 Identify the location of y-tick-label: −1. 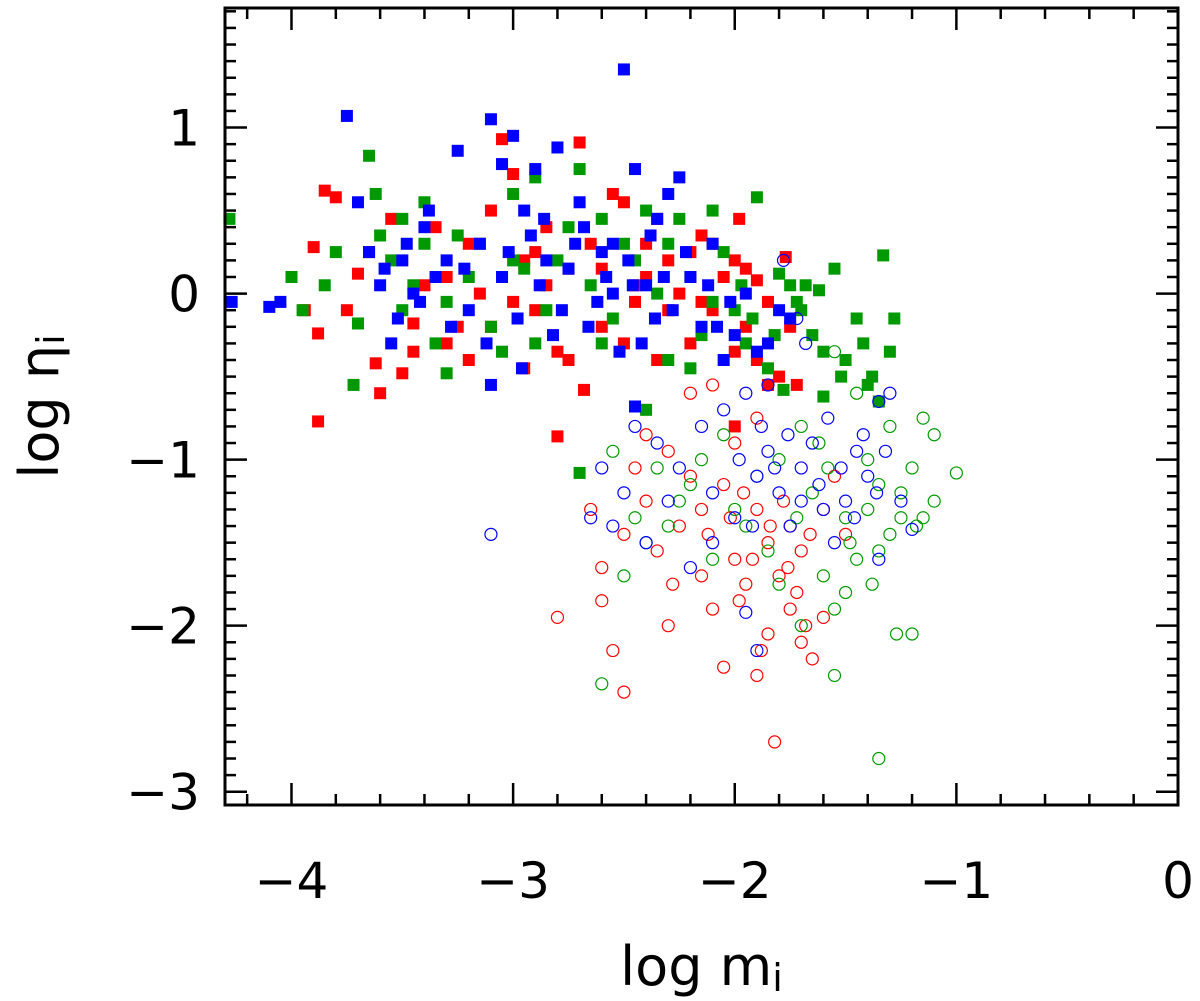
(163, 461).